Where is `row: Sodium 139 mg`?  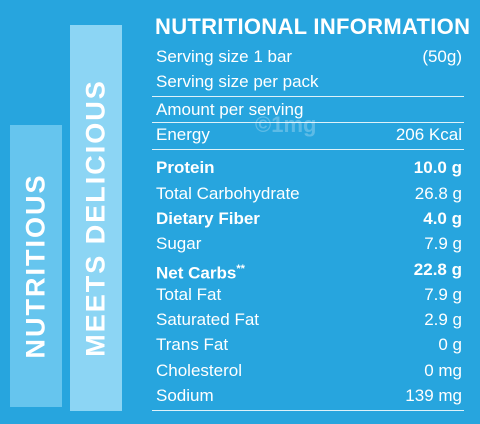 row: Sodium 139 mg is located at coordinates (307, 395).